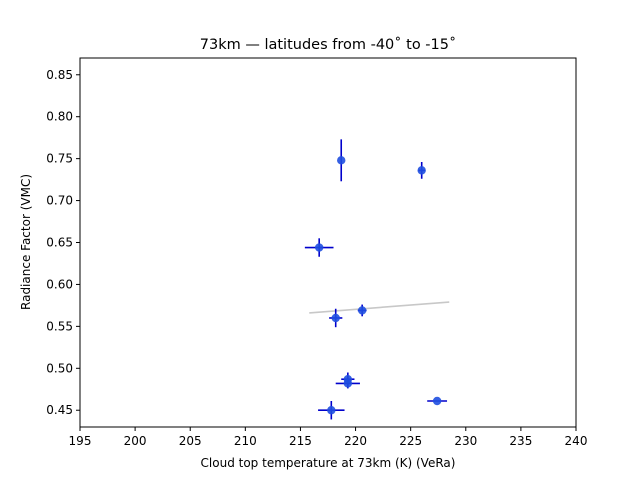 The image size is (640, 480). What do you see at coordinates (59, 368) in the screenshot?
I see `y-tick-label: 0.50` at bounding box center [59, 368].